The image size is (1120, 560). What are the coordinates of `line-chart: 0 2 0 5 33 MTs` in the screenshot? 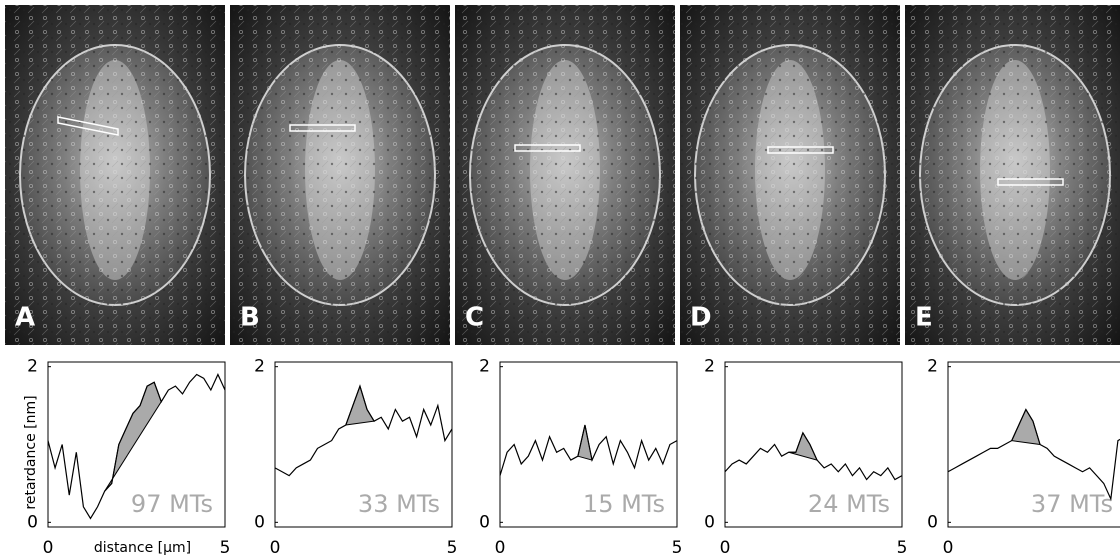 It's located at (355, 457).